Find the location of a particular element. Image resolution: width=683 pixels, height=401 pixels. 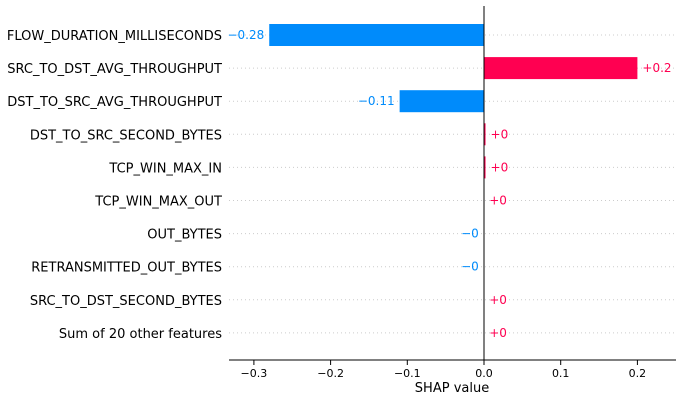

value-label: +0.2 is located at coordinates (656, 68).